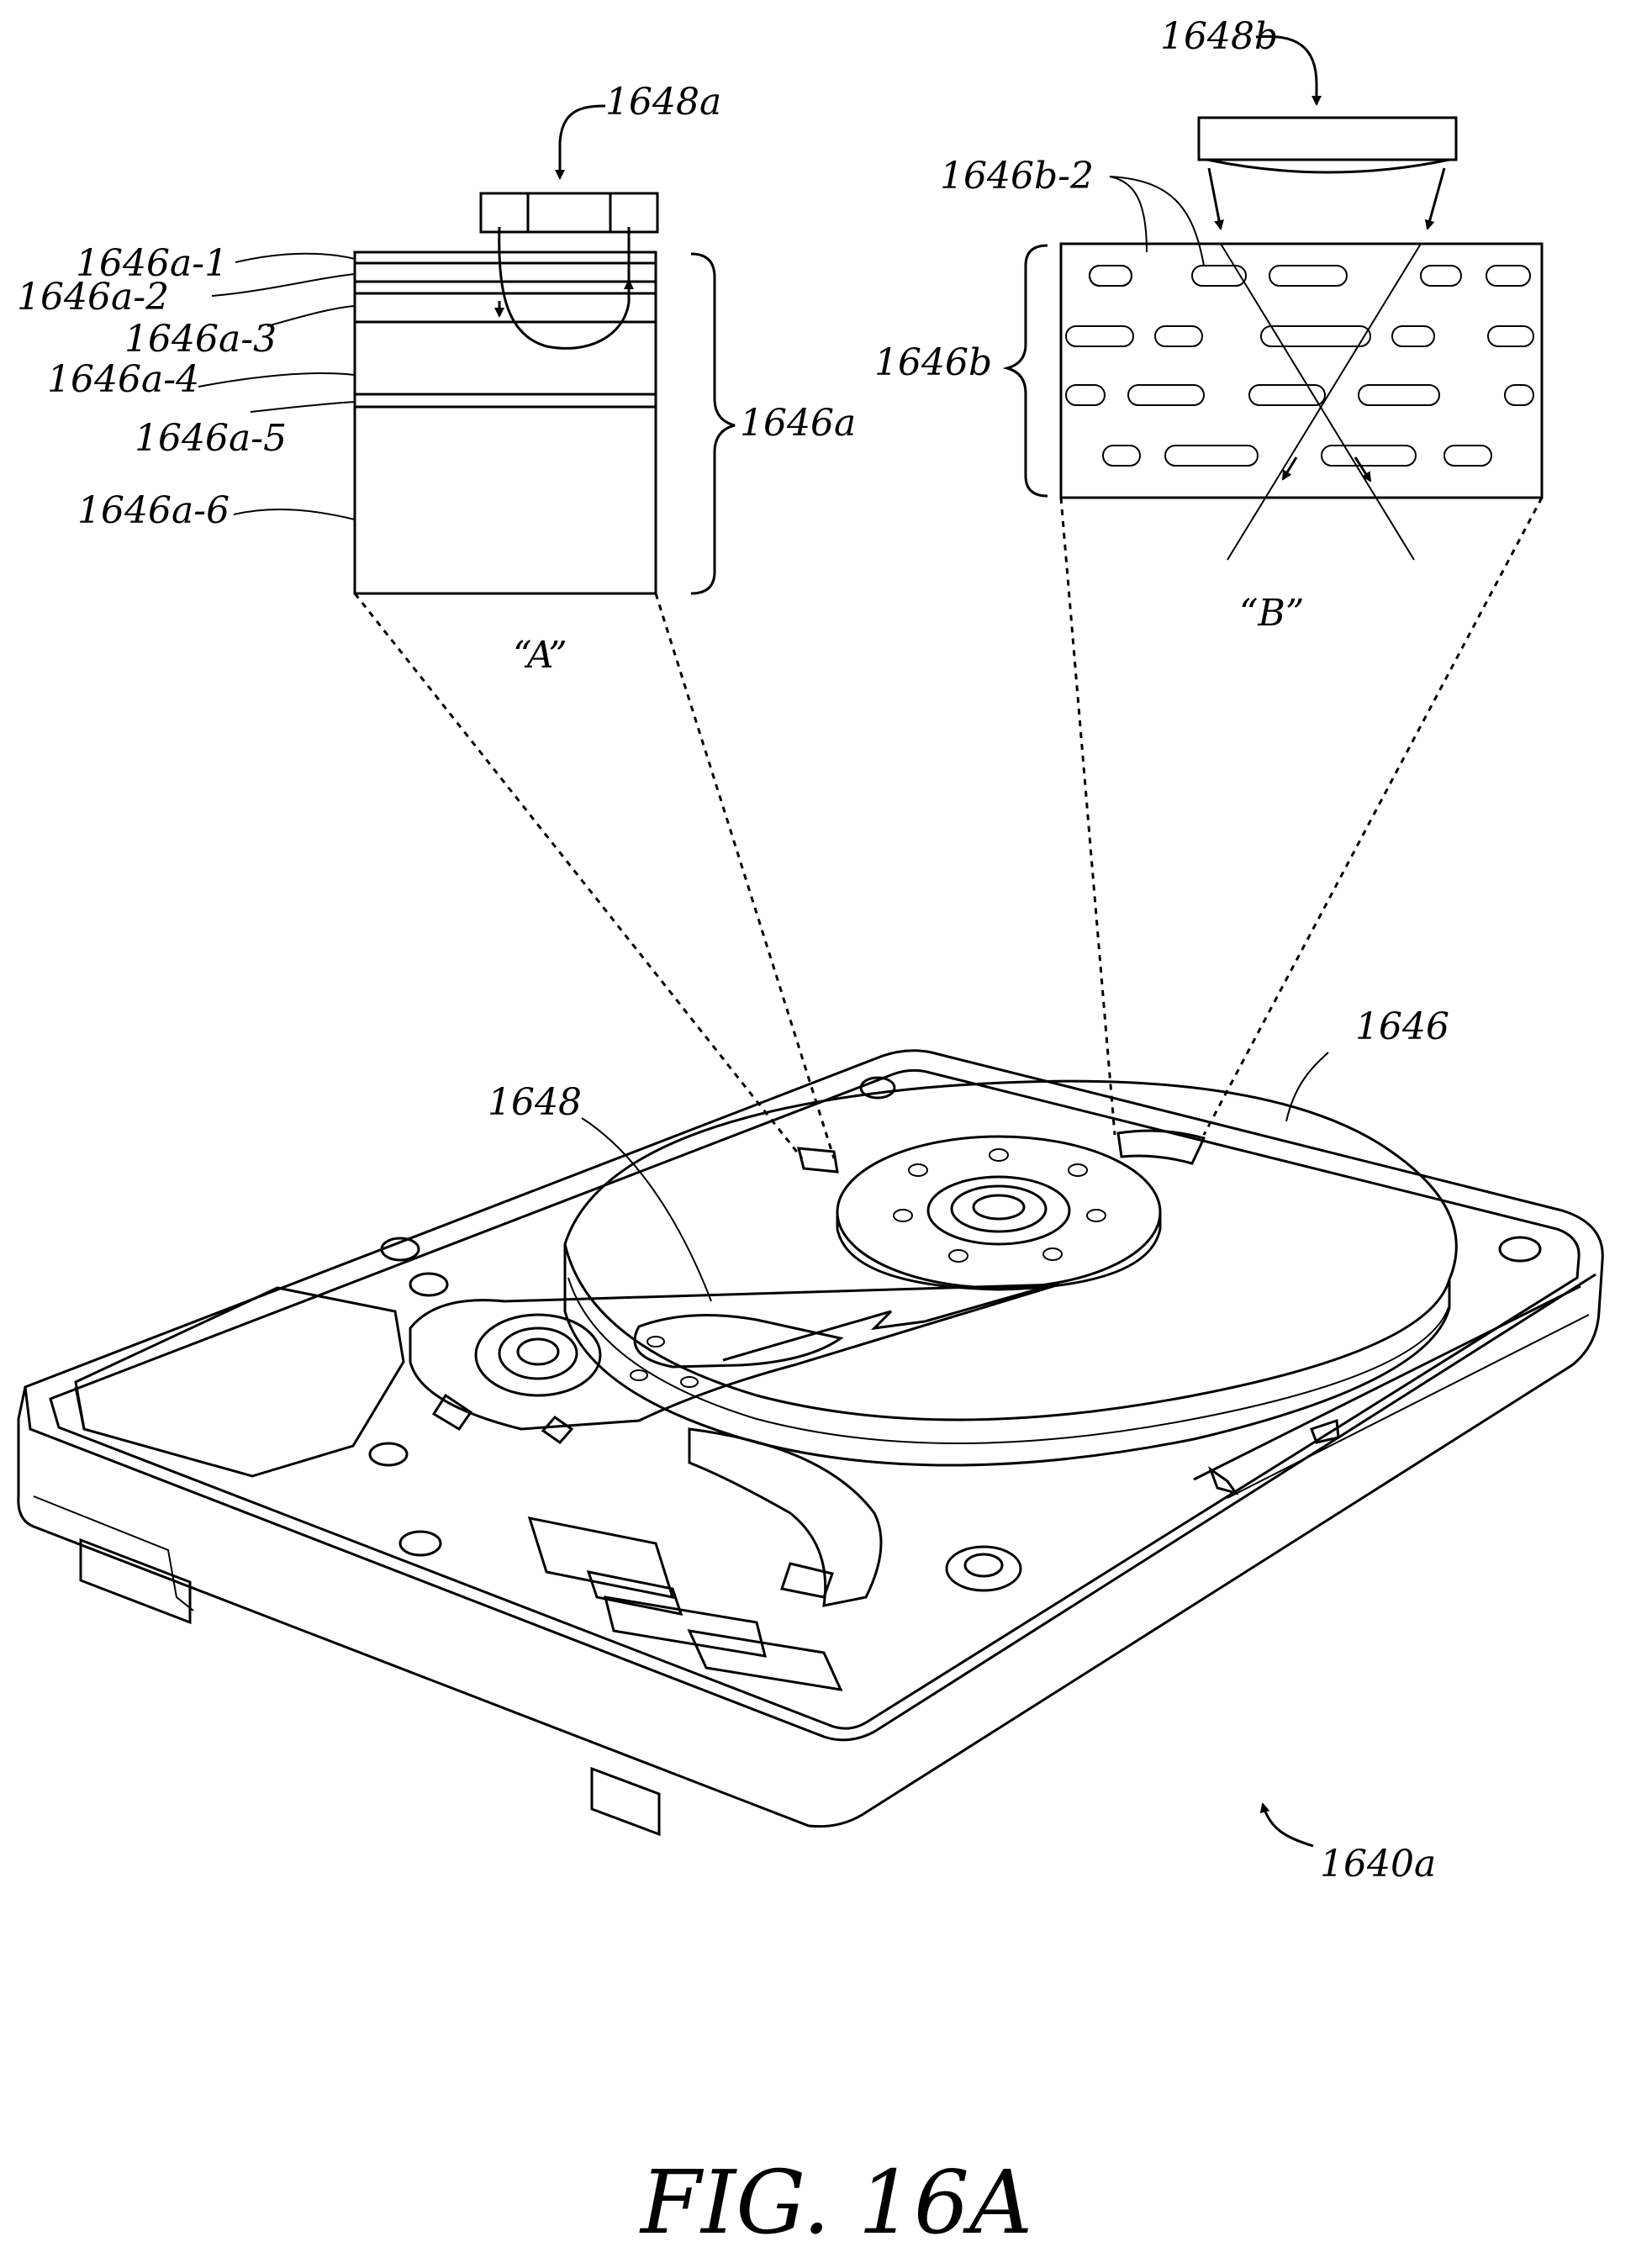  What do you see at coordinates (933, 362) in the screenshot?
I see `label-1646b: 1646b` at bounding box center [933, 362].